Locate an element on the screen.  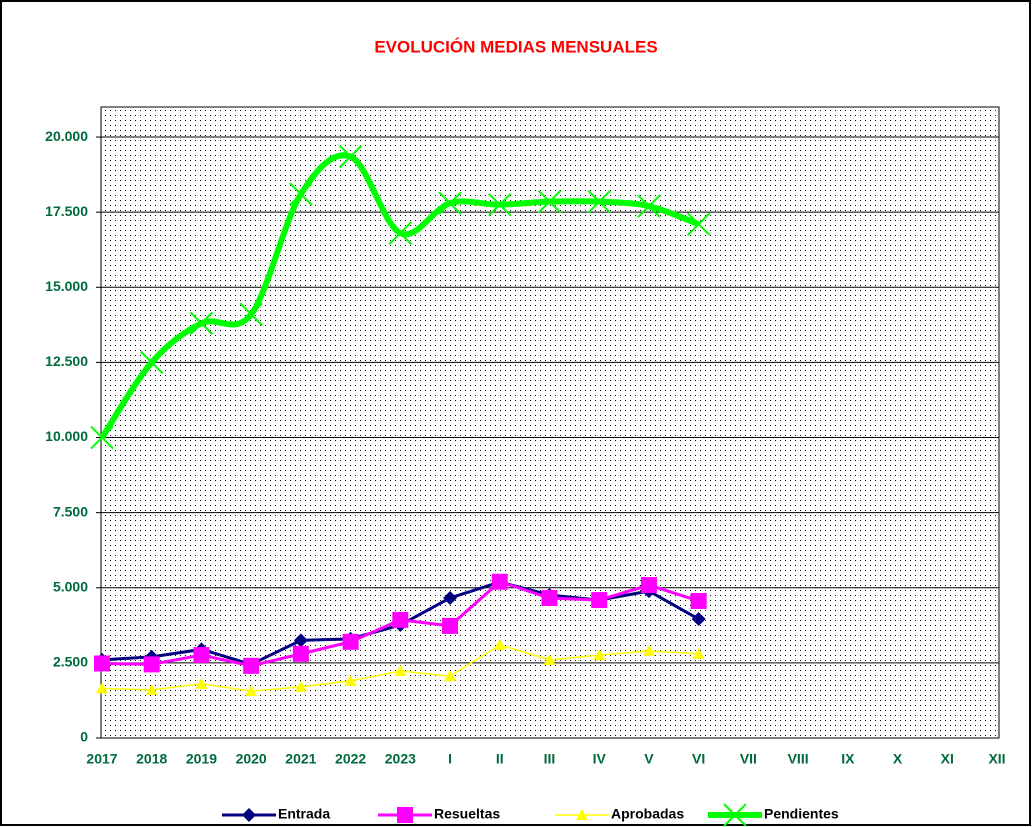
x-tick-label: VI is located at coordinates (698, 759).